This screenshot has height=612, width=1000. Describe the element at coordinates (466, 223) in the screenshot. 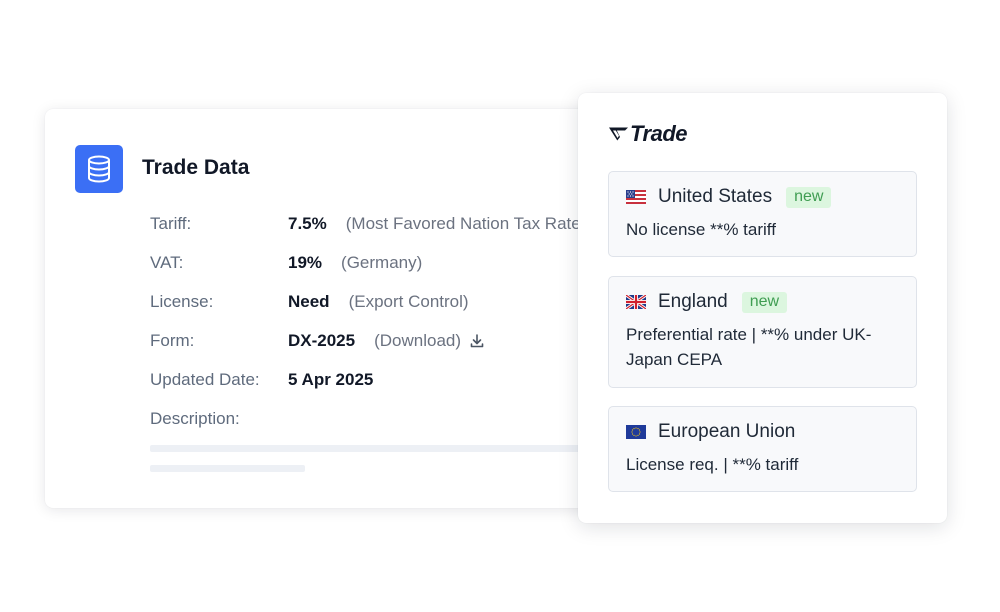

I see `tariff-note: (Most Favored Nation Tax Rate)` at that location.